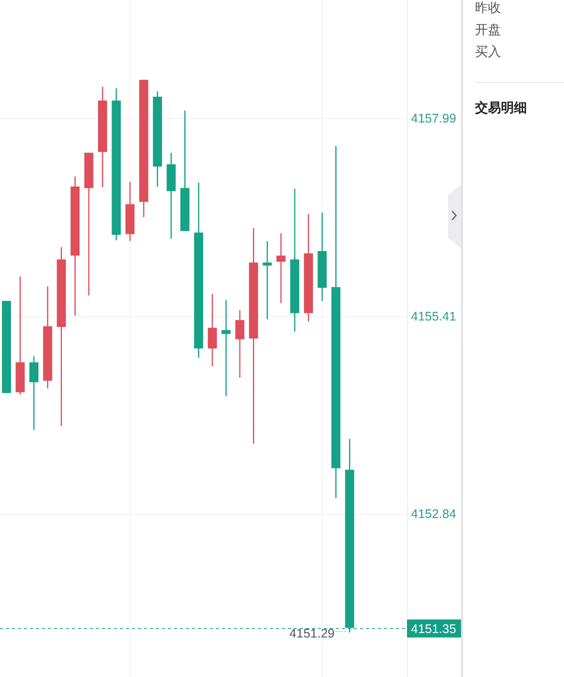 Image resolution: width=564 pixels, height=677 pixels. I want to click on text: 昨收, so click(488, 7).